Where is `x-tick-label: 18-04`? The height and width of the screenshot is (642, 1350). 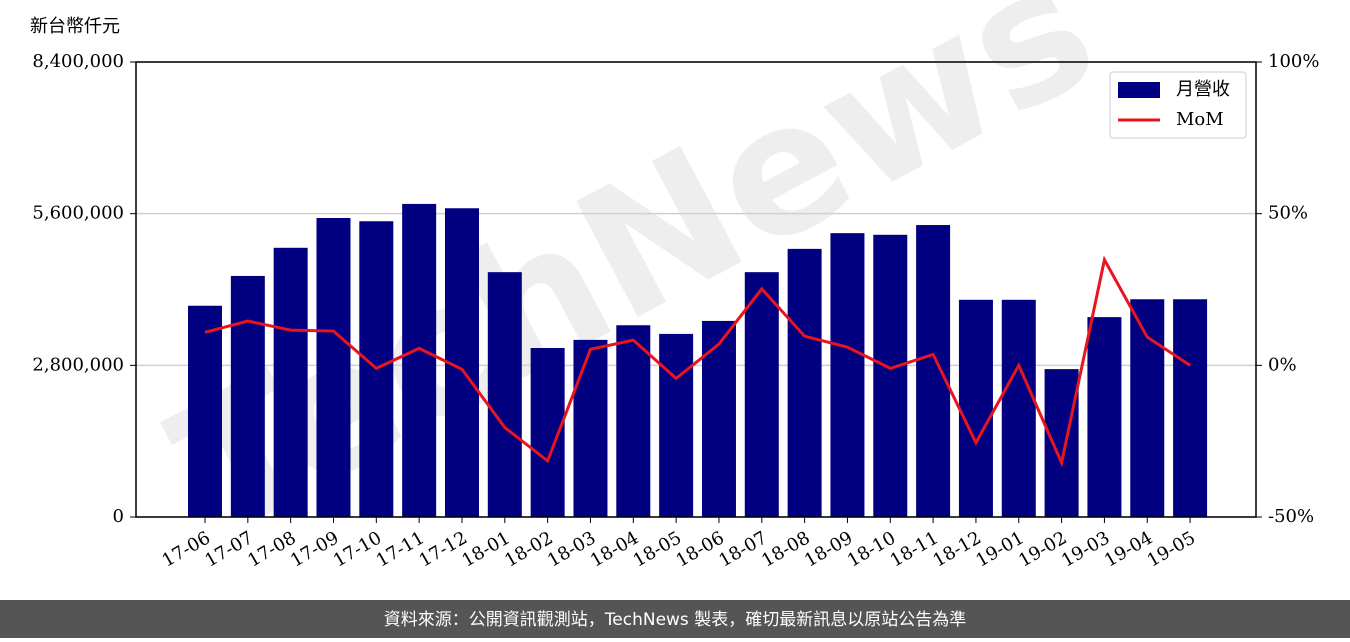
x-tick-label: 18-04 is located at coordinates (614, 549).